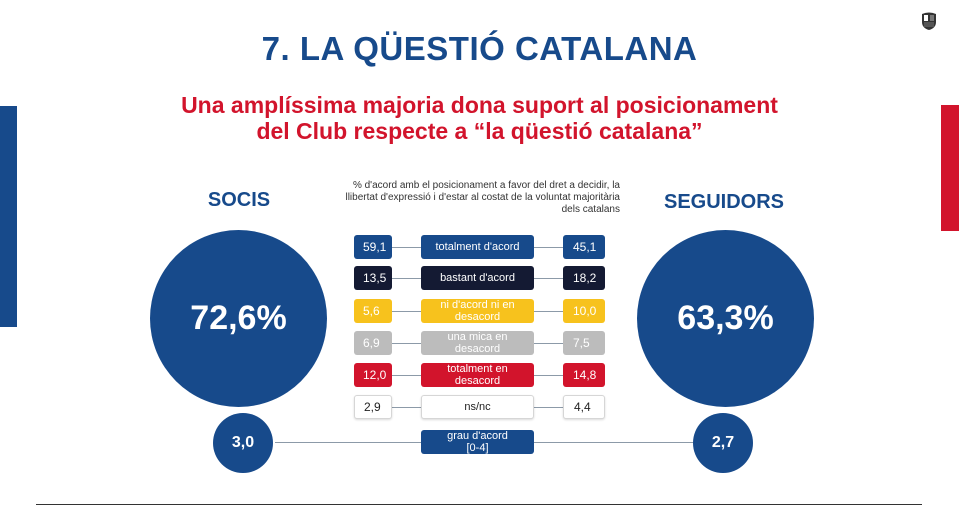 The width and height of the screenshot is (959, 531). I want to click on grau-connector-right, so click(614, 442).